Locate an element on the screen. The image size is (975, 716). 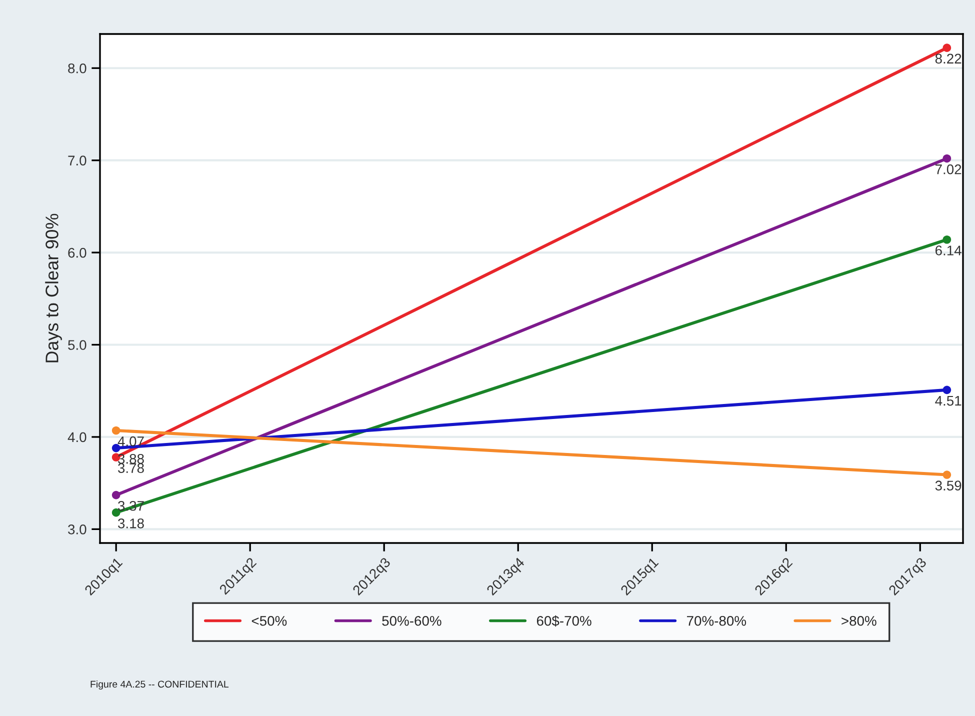
y-tick-label: 3.0 is located at coordinates (77, 529).